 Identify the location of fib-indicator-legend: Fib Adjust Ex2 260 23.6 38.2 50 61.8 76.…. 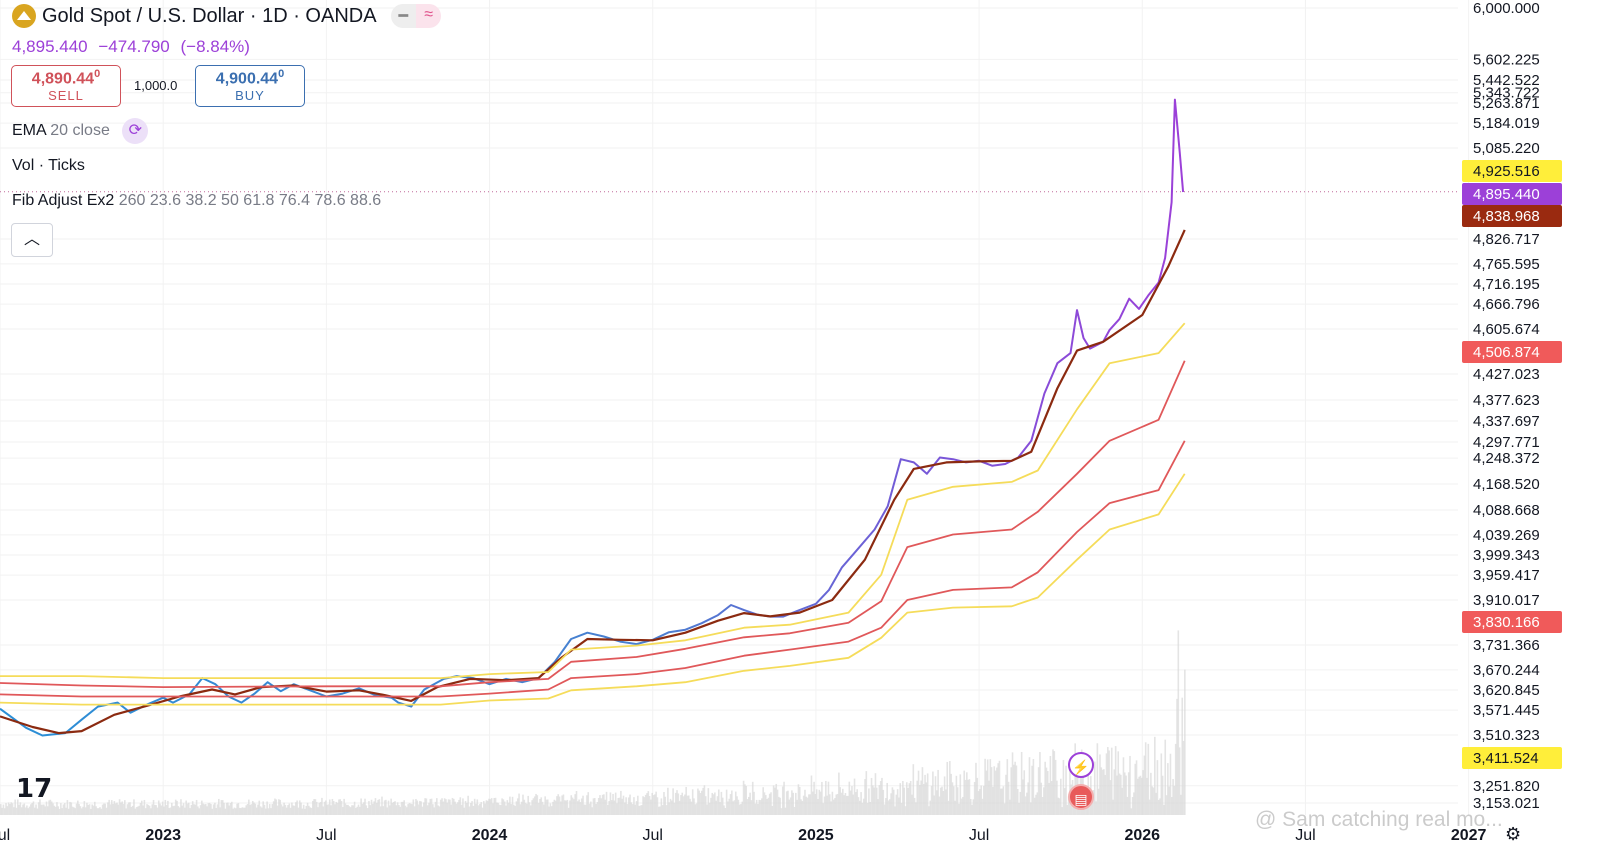
(196, 201).